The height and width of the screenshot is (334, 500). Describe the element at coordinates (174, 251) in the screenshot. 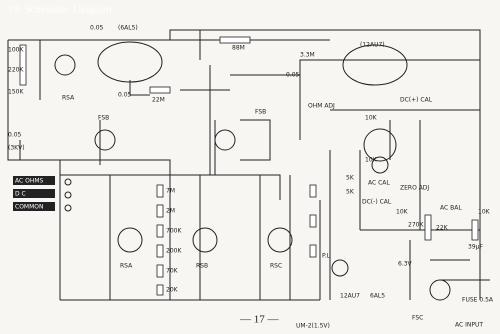

I see `label: 200K` at that location.